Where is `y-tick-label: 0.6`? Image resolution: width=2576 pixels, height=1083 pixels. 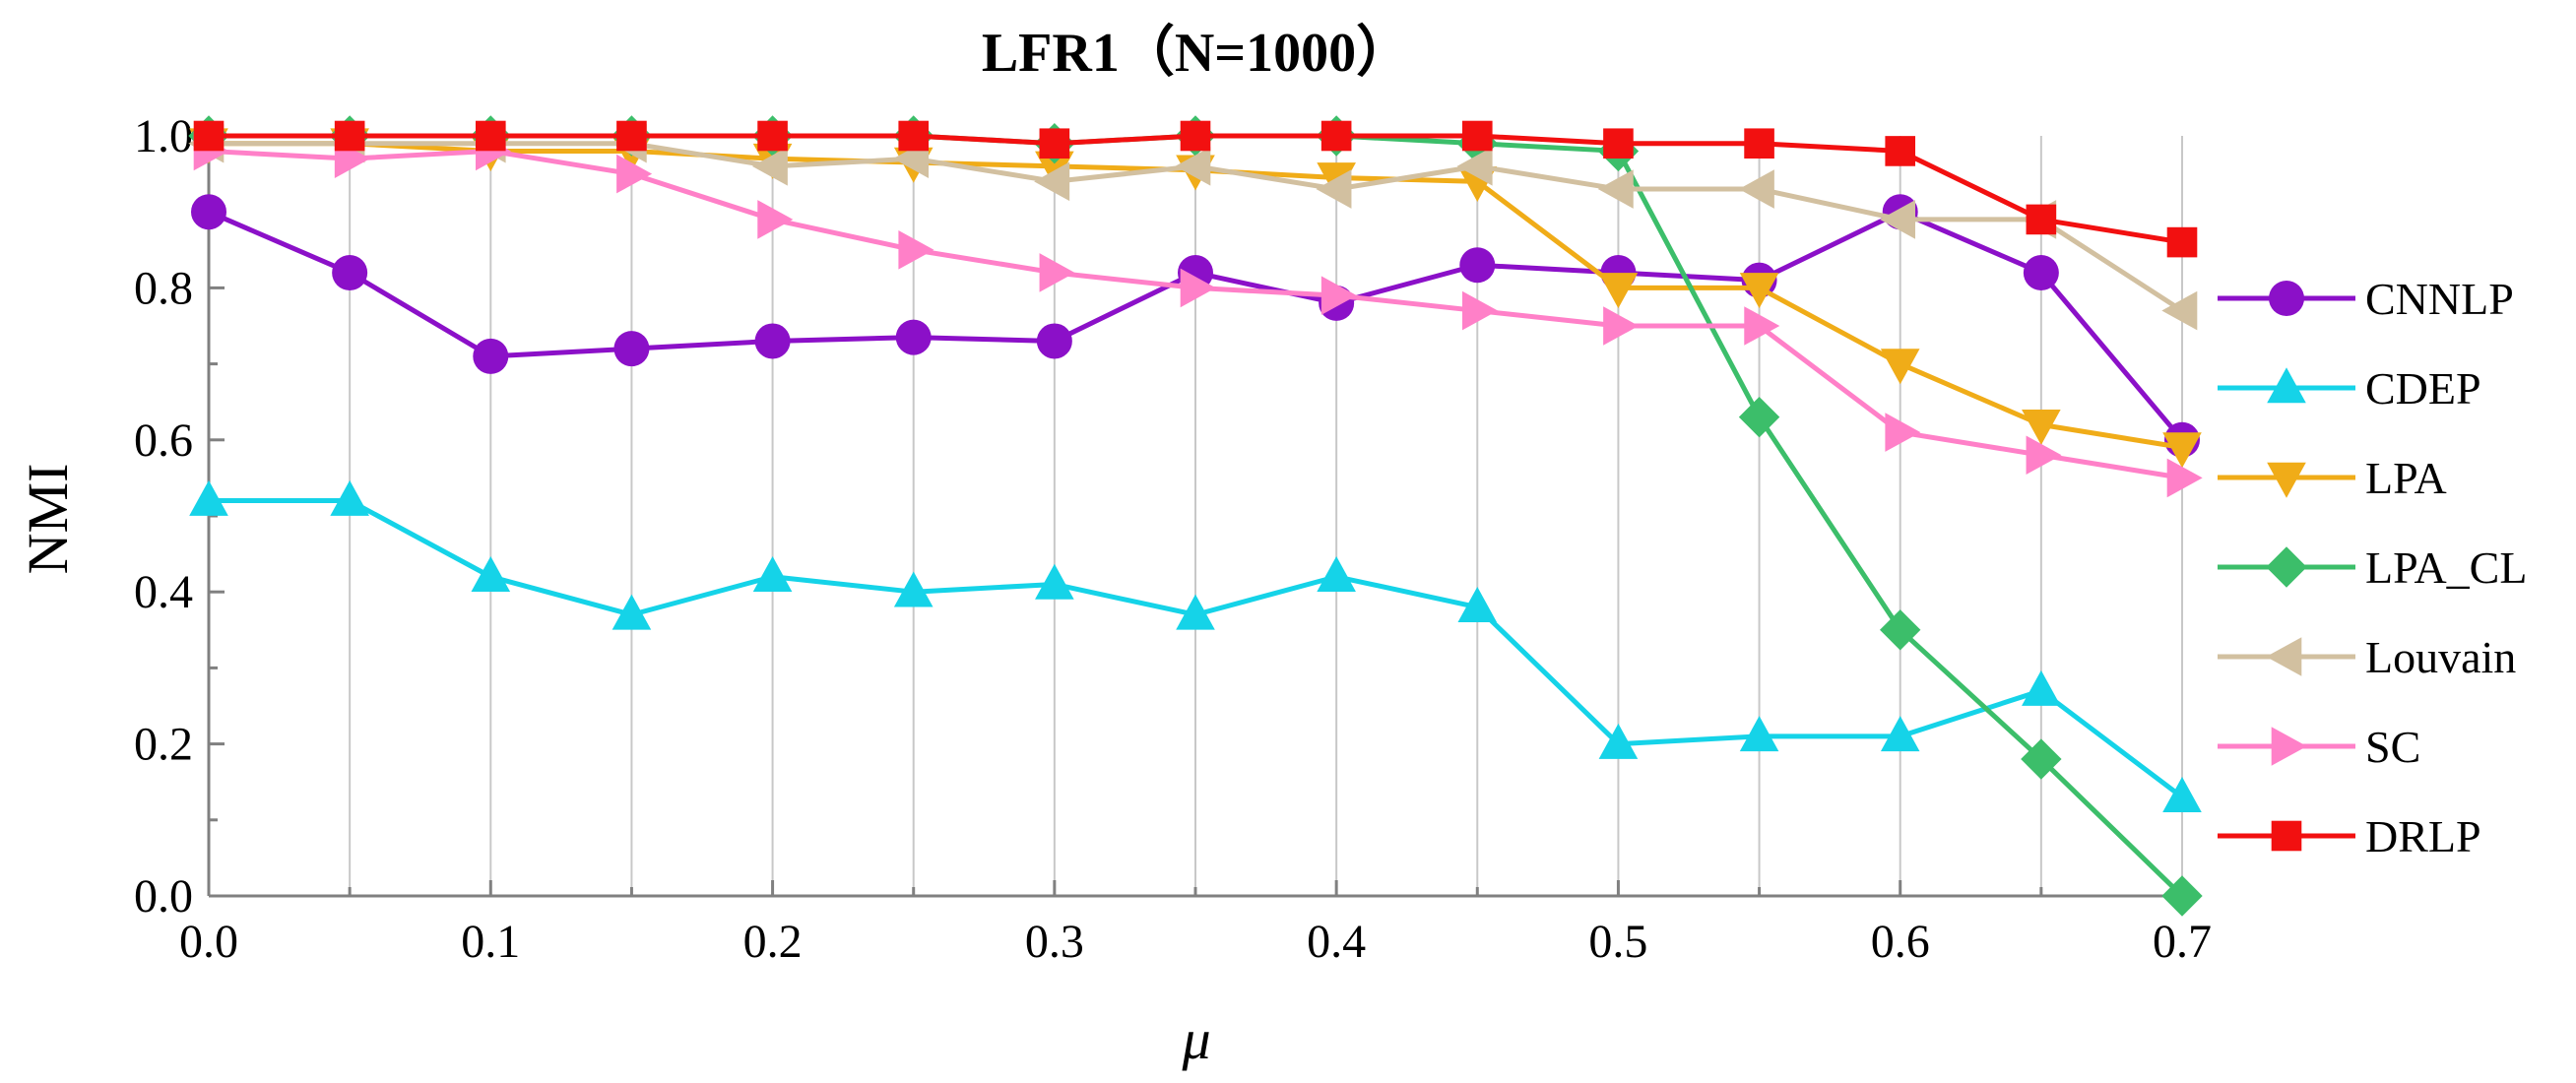 y-tick-label: 0.6 is located at coordinates (163, 440).